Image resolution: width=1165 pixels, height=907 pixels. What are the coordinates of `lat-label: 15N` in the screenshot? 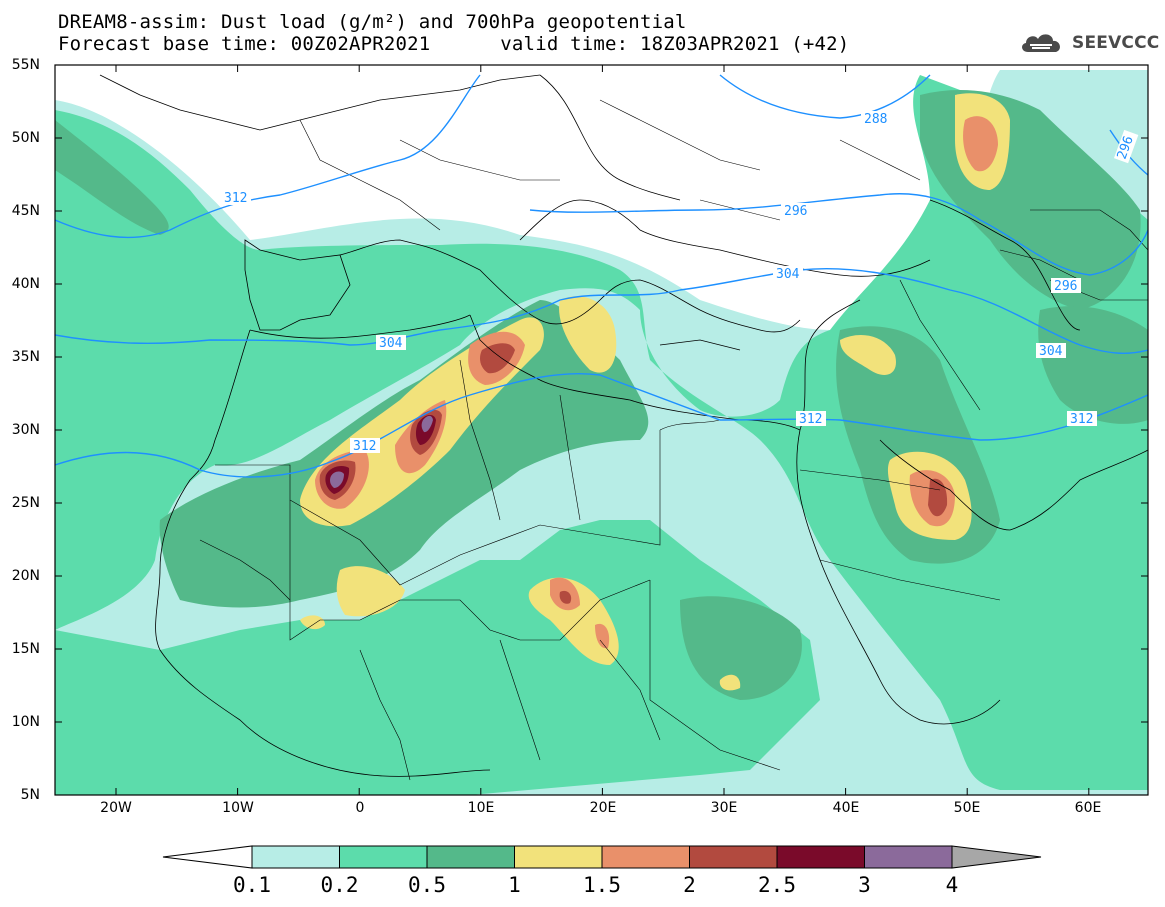 It's located at (25, 649).